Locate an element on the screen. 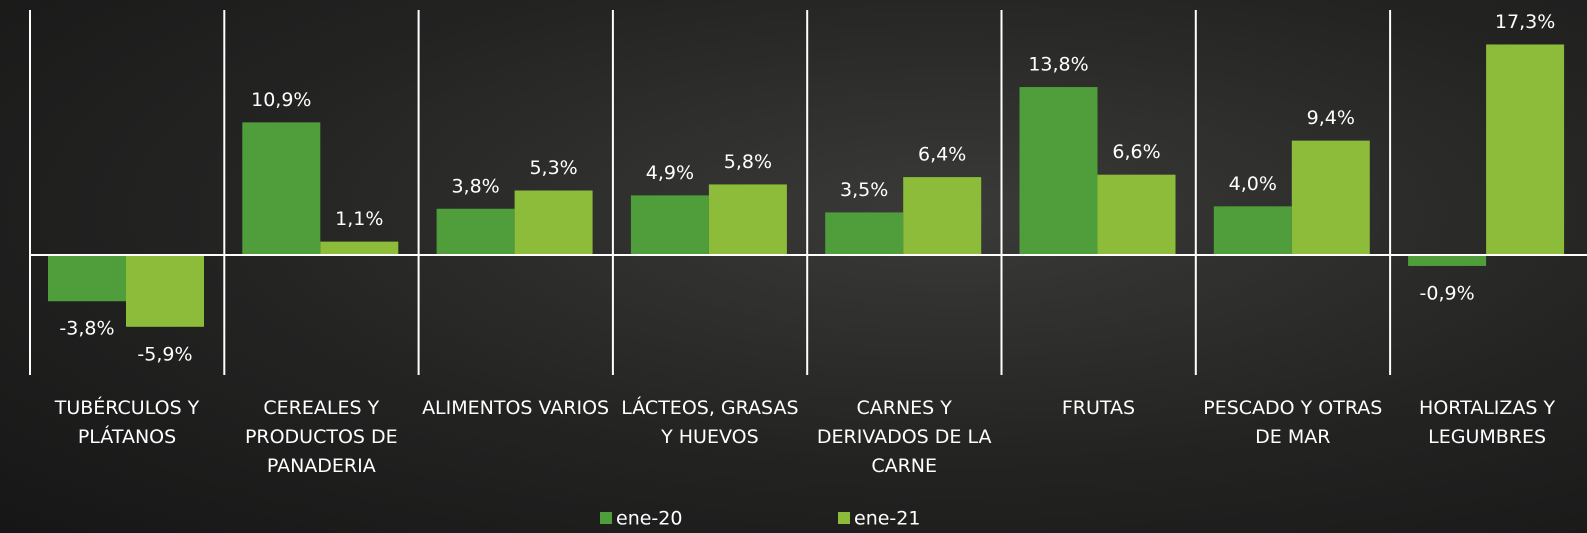 The image size is (1587, 533). value-label: 4,0% is located at coordinates (1253, 184).